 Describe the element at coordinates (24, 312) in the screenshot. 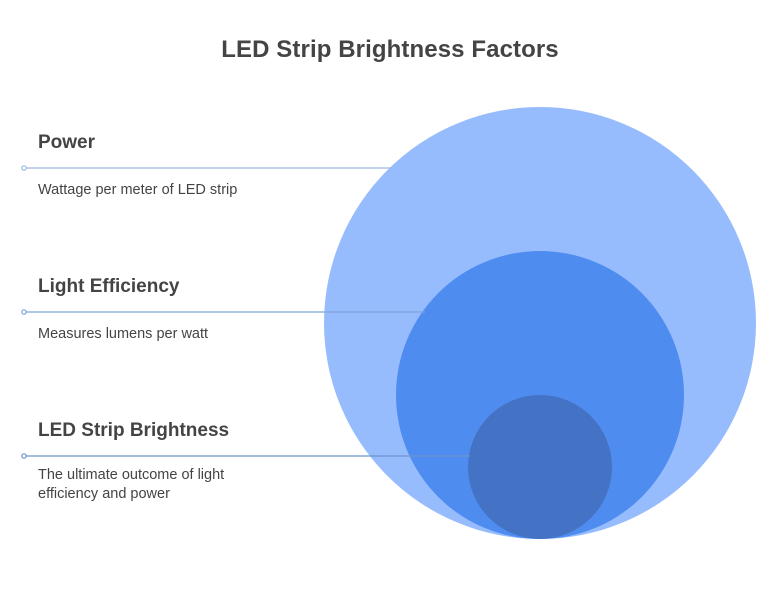

I see `connector-dot-light-efficiency` at that location.